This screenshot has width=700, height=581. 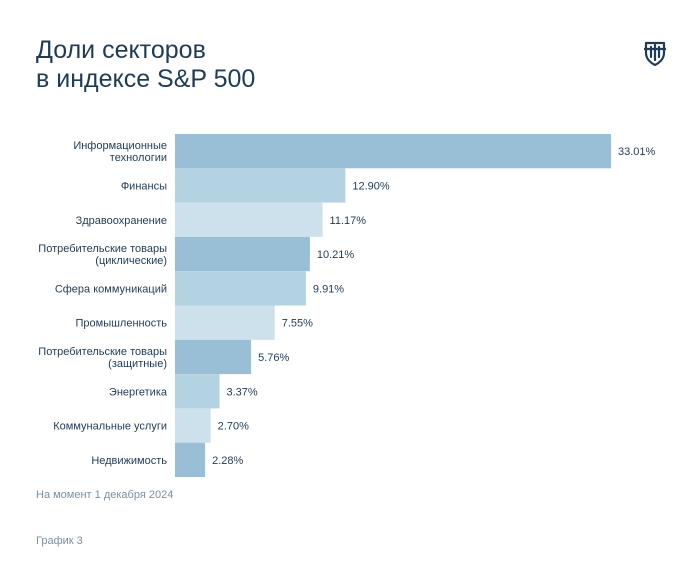 I want to click on figure-label: График 3, so click(x=59, y=541).